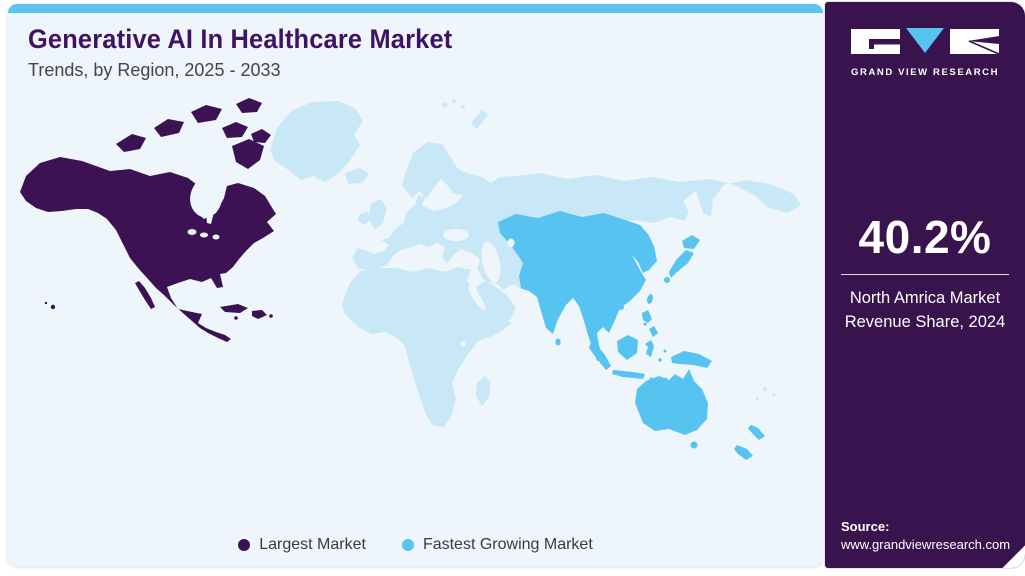 This screenshot has width=1025, height=576. I want to click on stat-divider, so click(925, 274).